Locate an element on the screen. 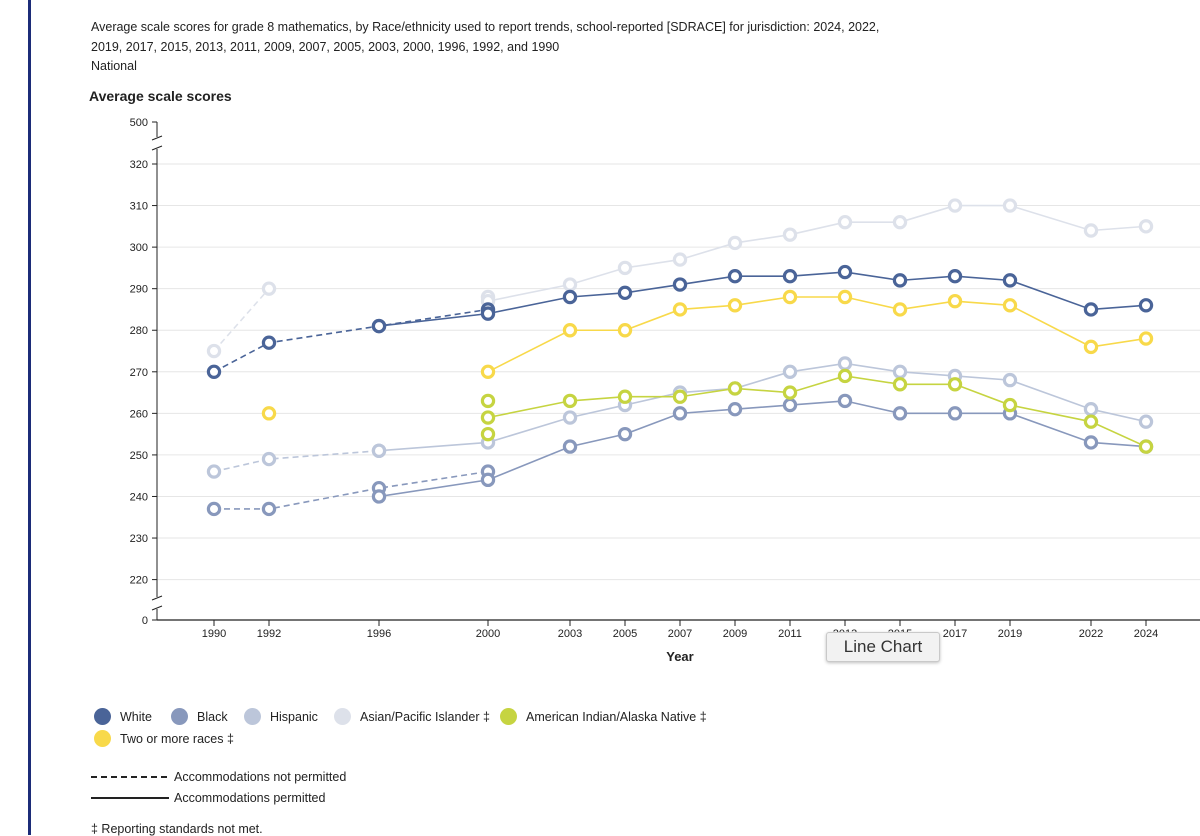  legend-item-hispanic: Hispanic is located at coordinates (281, 716).